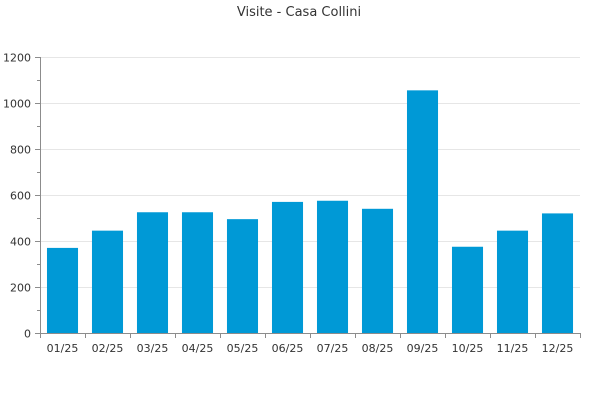 Image resolution: width=600 pixels, height=400 pixels. I want to click on x-tick-label: 09/25, so click(423, 348).